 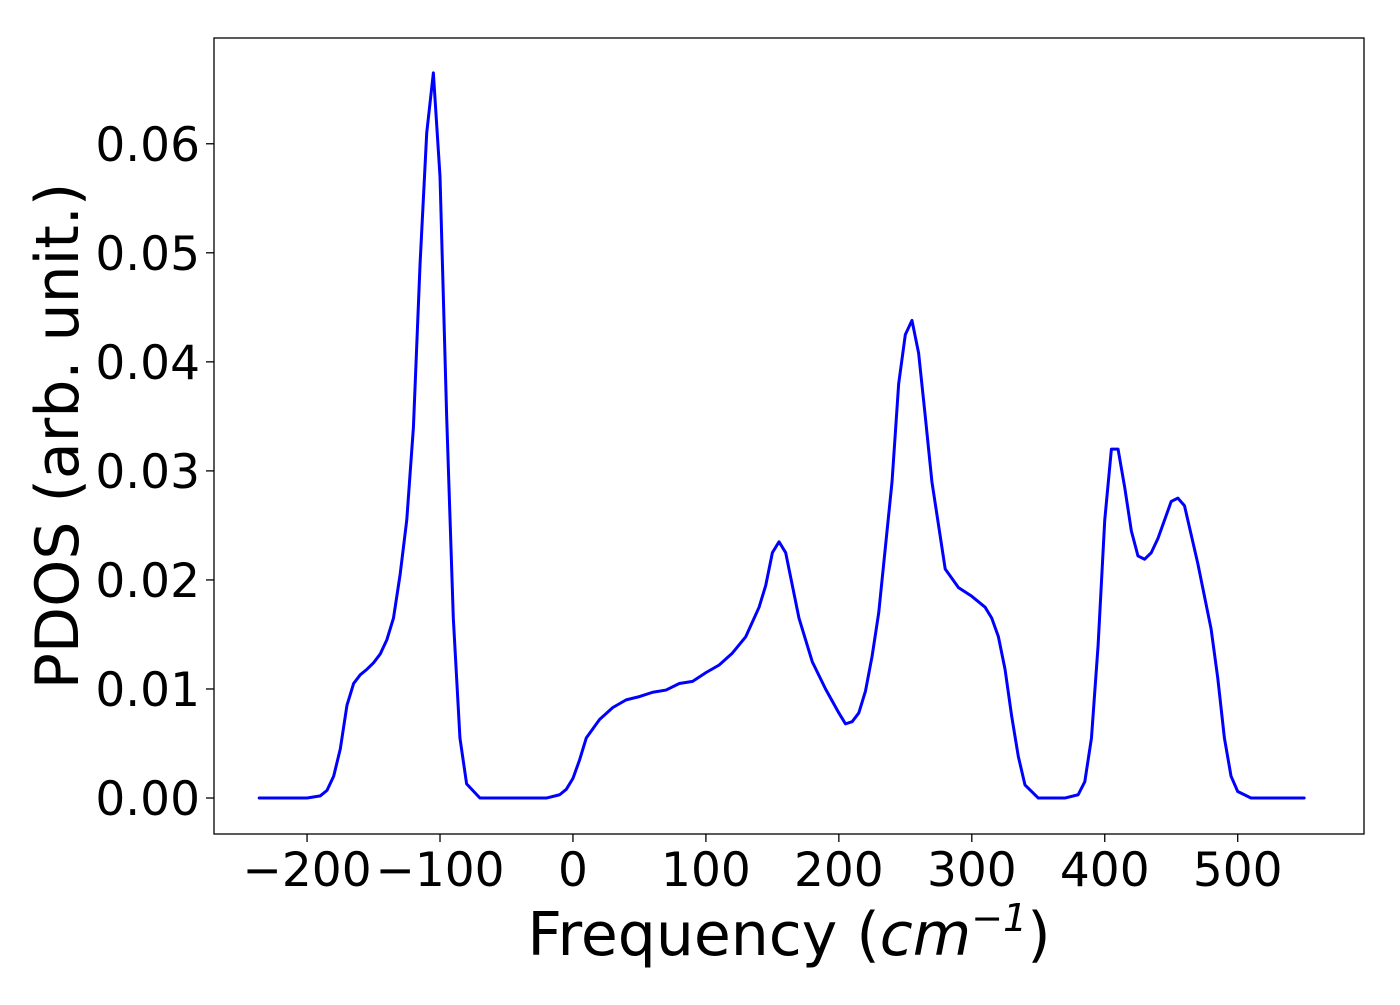 What do you see at coordinates (147, 690) in the screenshot?
I see `y-tick-label: 0.01` at bounding box center [147, 690].